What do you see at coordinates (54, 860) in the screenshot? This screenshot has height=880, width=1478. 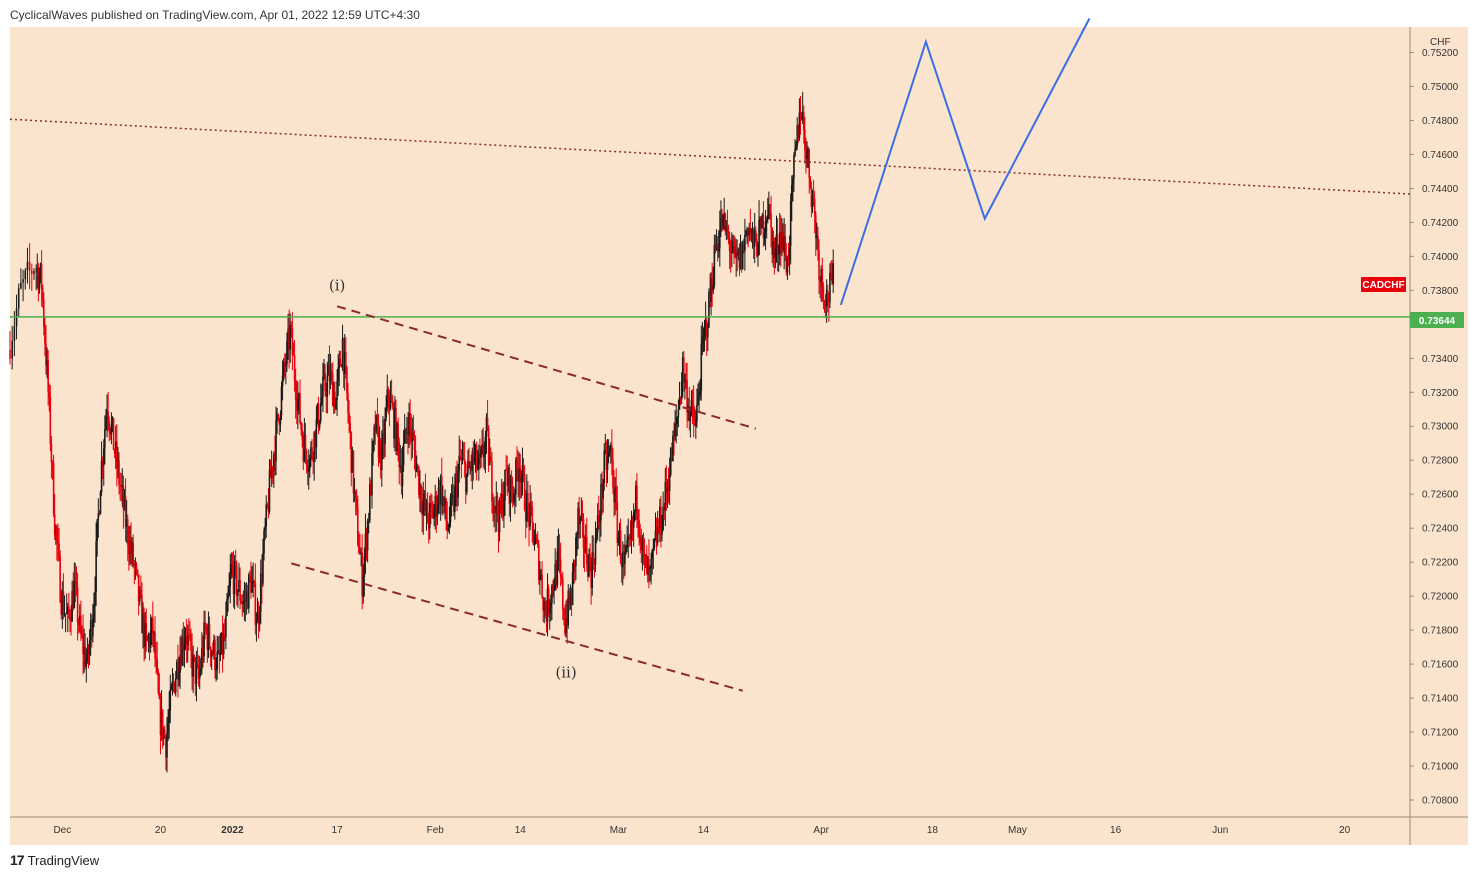 I see `footer-brand: 17 TradingView` at bounding box center [54, 860].